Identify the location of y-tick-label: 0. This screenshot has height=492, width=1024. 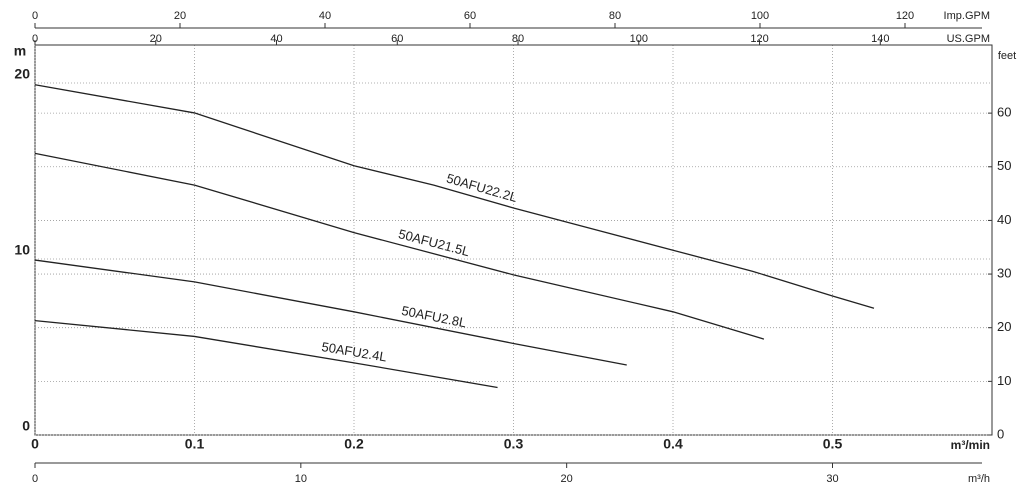
(26, 426).